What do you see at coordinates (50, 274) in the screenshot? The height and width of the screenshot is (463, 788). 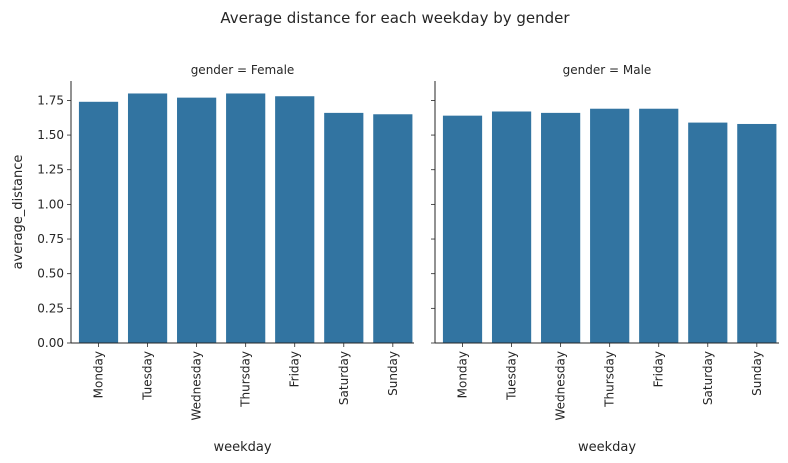 I see `y-tick-label: 0.50` at bounding box center [50, 274].